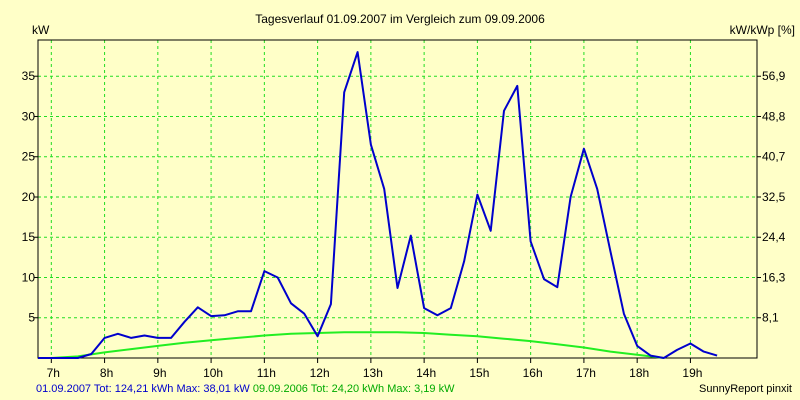 The image size is (800, 400). What do you see at coordinates (159, 373) in the screenshot?
I see `x-tick-label: 9h` at bounding box center [159, 373].